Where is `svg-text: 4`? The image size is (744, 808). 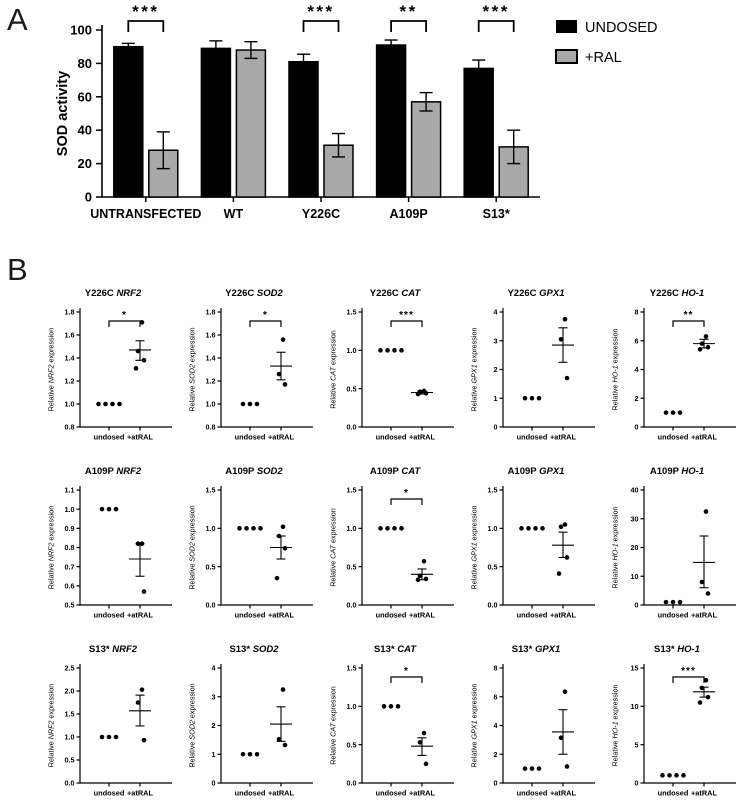
svg-text: 4 is located at coordinates (496, 312).